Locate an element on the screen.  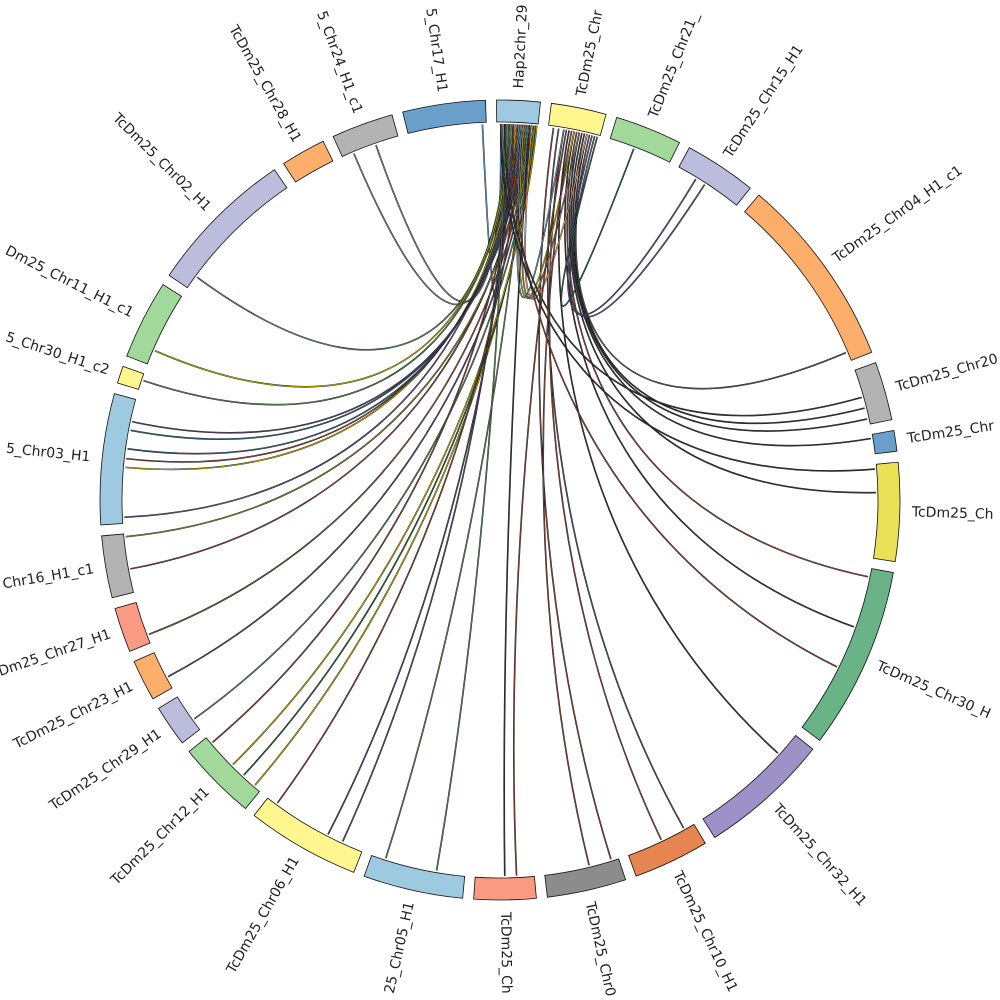
chromosome-label: 5_Chr03_H1 is located at coordinates (48, 453).